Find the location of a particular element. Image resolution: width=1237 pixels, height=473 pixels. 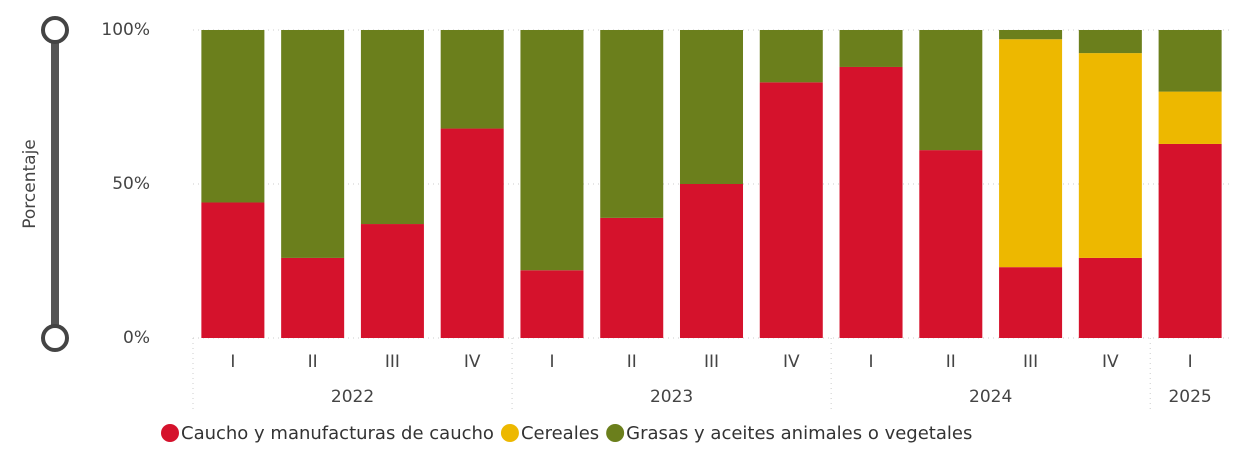

x-group-label: 2023 is located at coordinates (671, 397).